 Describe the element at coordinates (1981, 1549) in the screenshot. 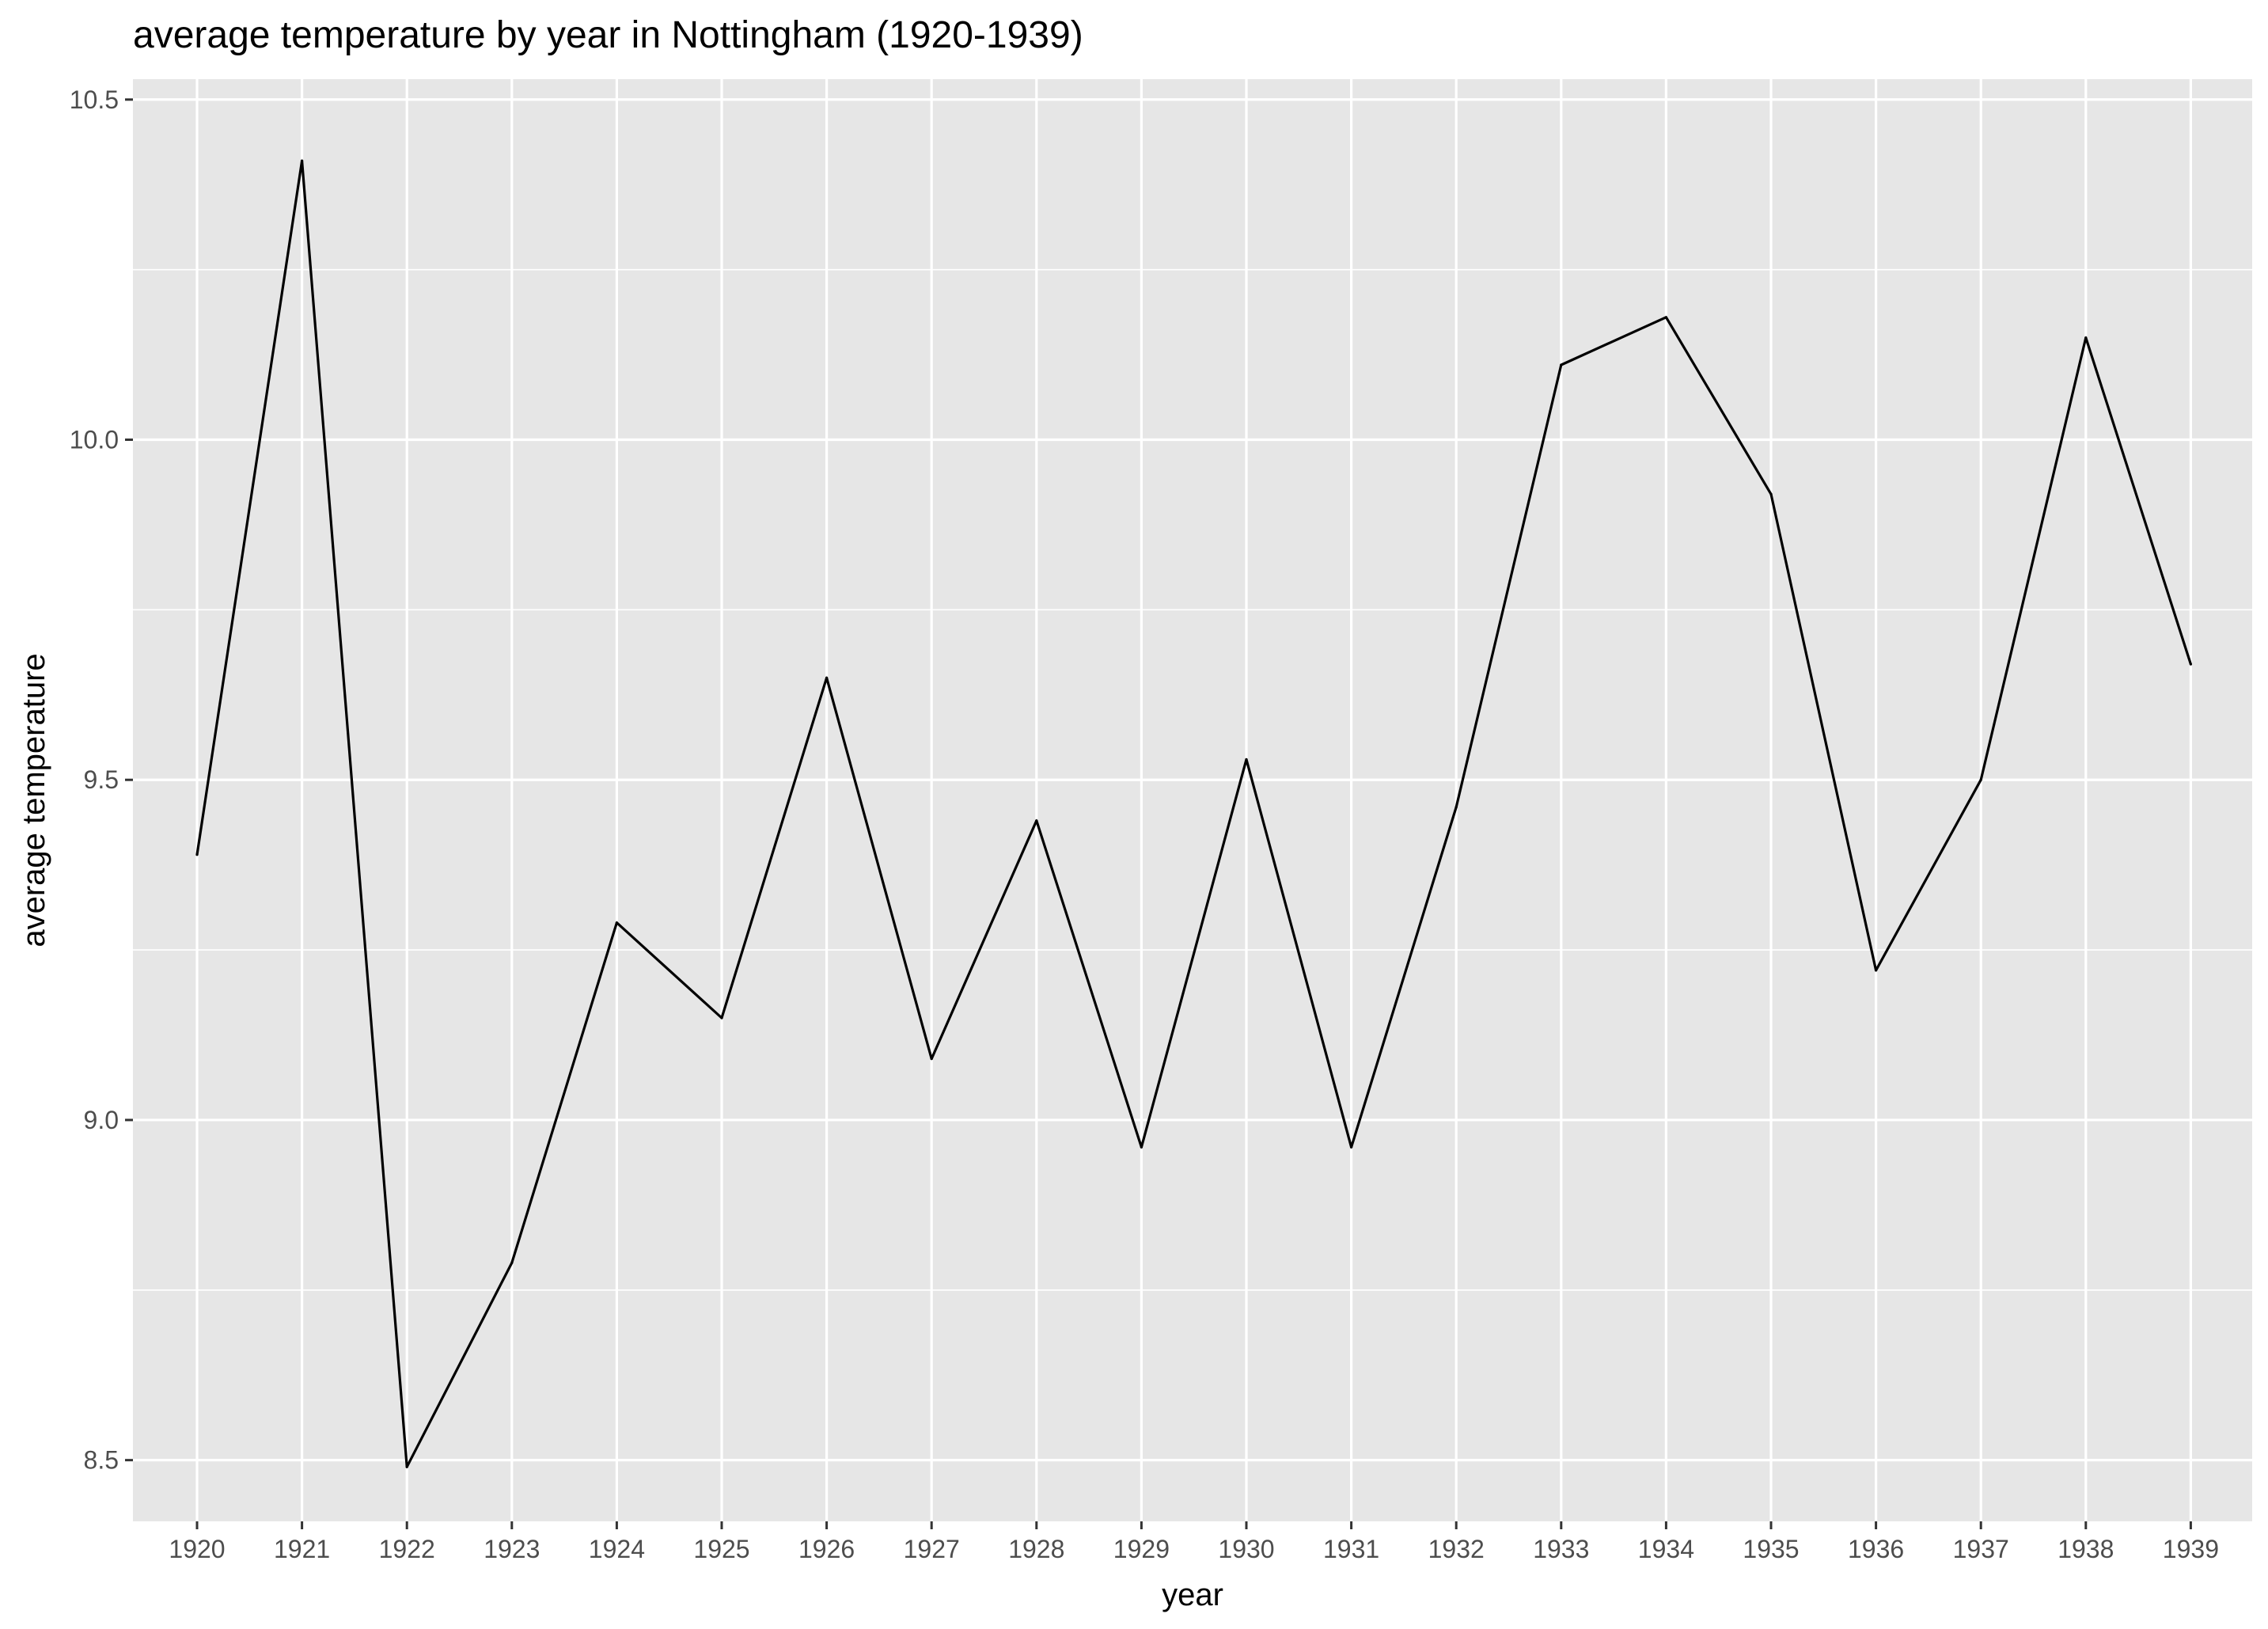

I see `x-tick-label: 1937` at that location.